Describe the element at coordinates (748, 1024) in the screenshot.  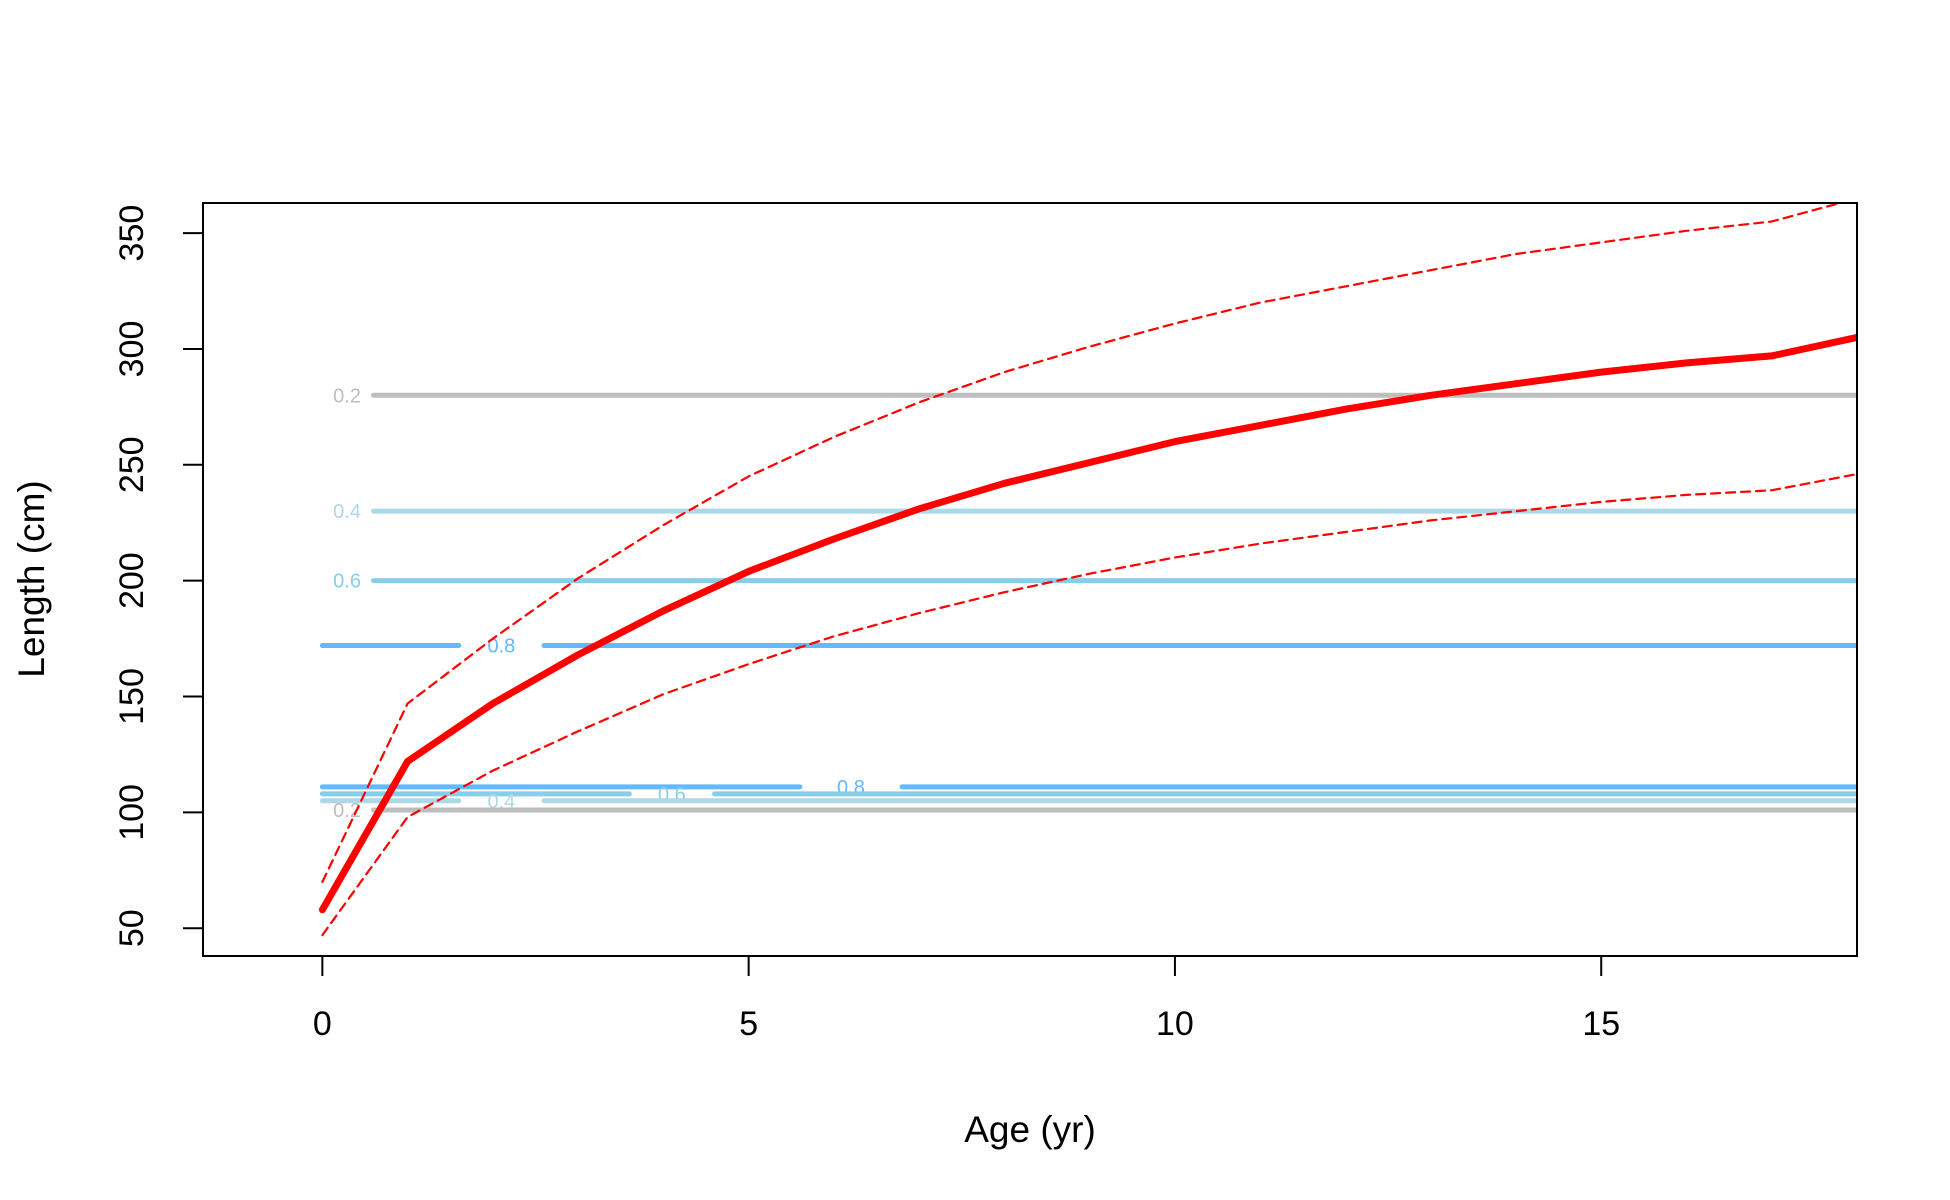
I see `x-tick-label: 5` at that location.